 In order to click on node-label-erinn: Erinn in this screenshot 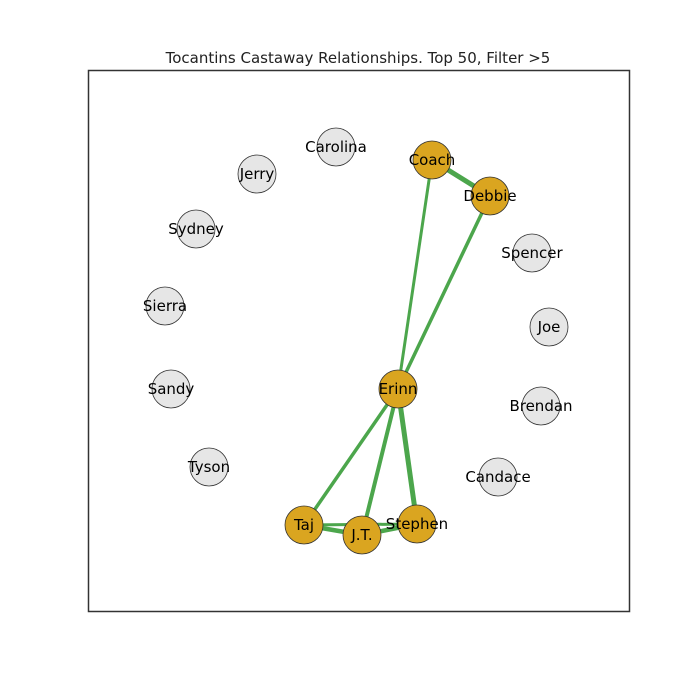, I will do `click(398, 389)`.